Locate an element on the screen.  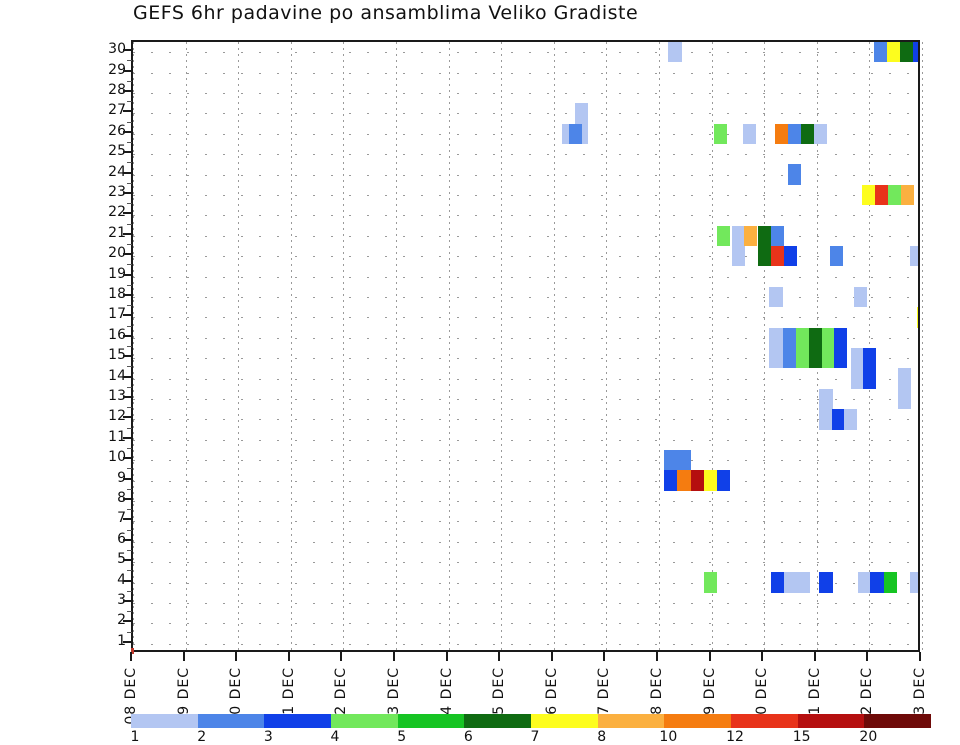
colorbar-tick-label: 6 is located at coordinates (468, 737).